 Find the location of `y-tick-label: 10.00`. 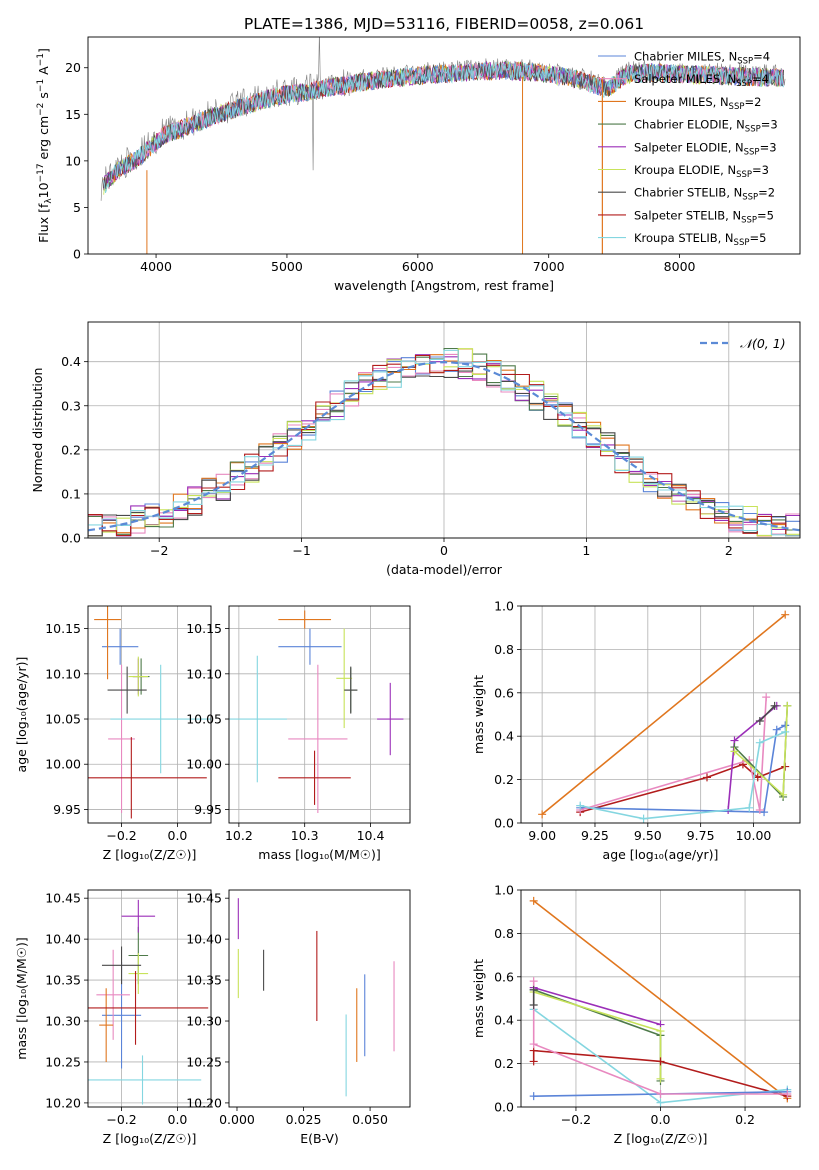

y-tick-label: 10.00 is located at coordinates (204, 764).